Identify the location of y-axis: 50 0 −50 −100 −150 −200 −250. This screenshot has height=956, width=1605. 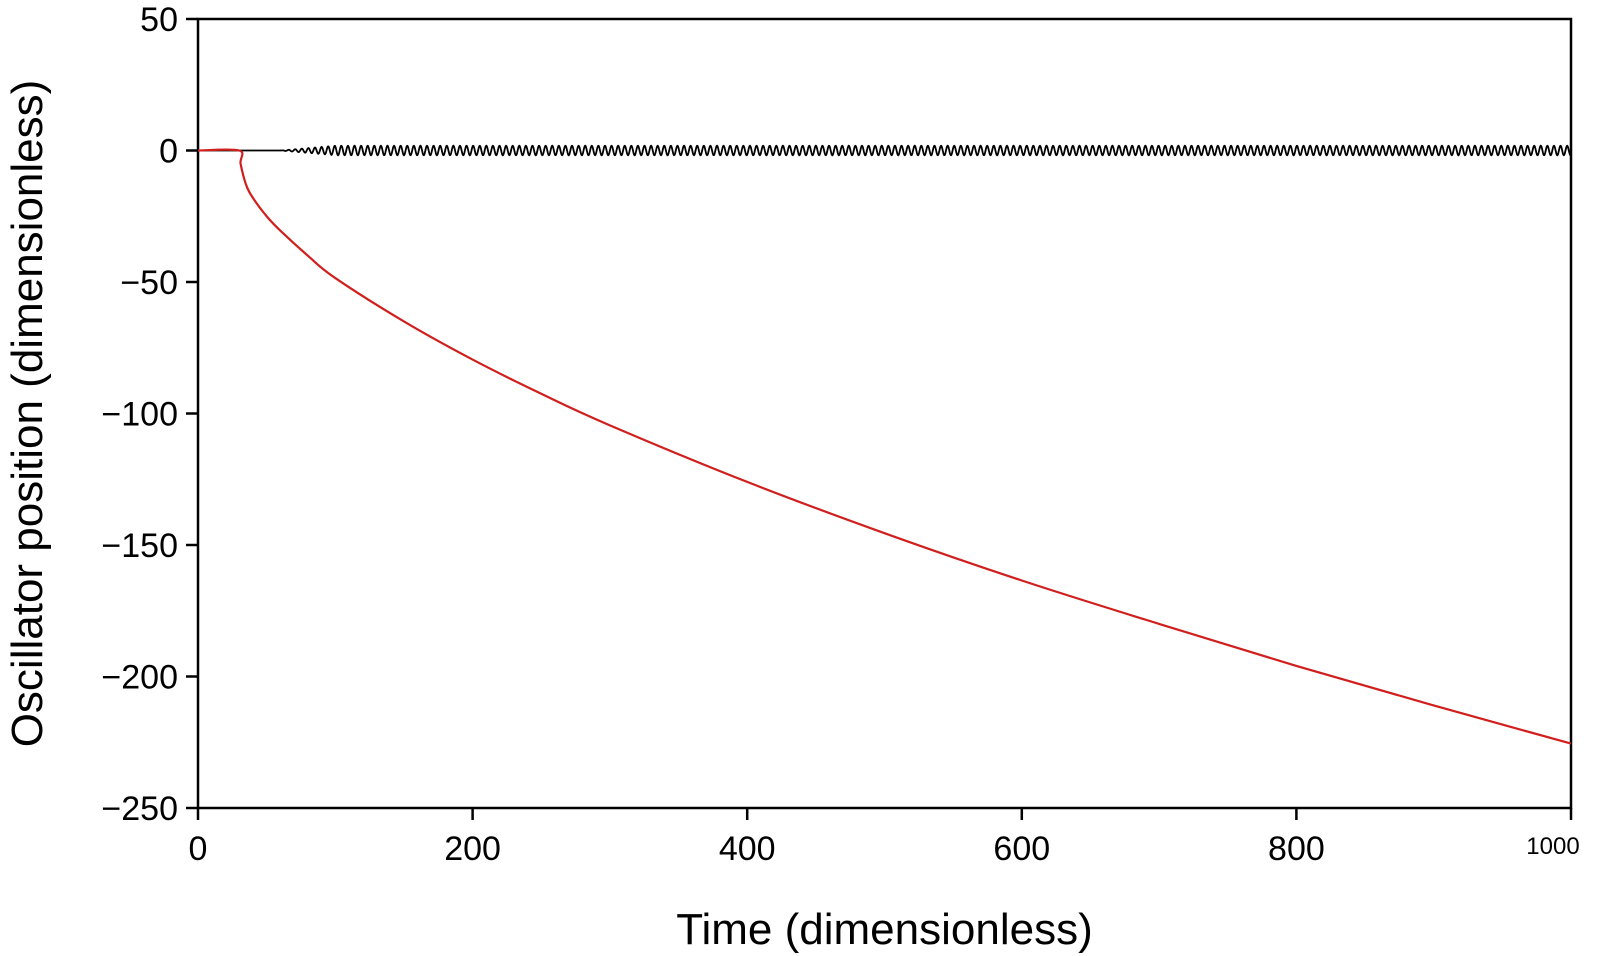
(149, 414).